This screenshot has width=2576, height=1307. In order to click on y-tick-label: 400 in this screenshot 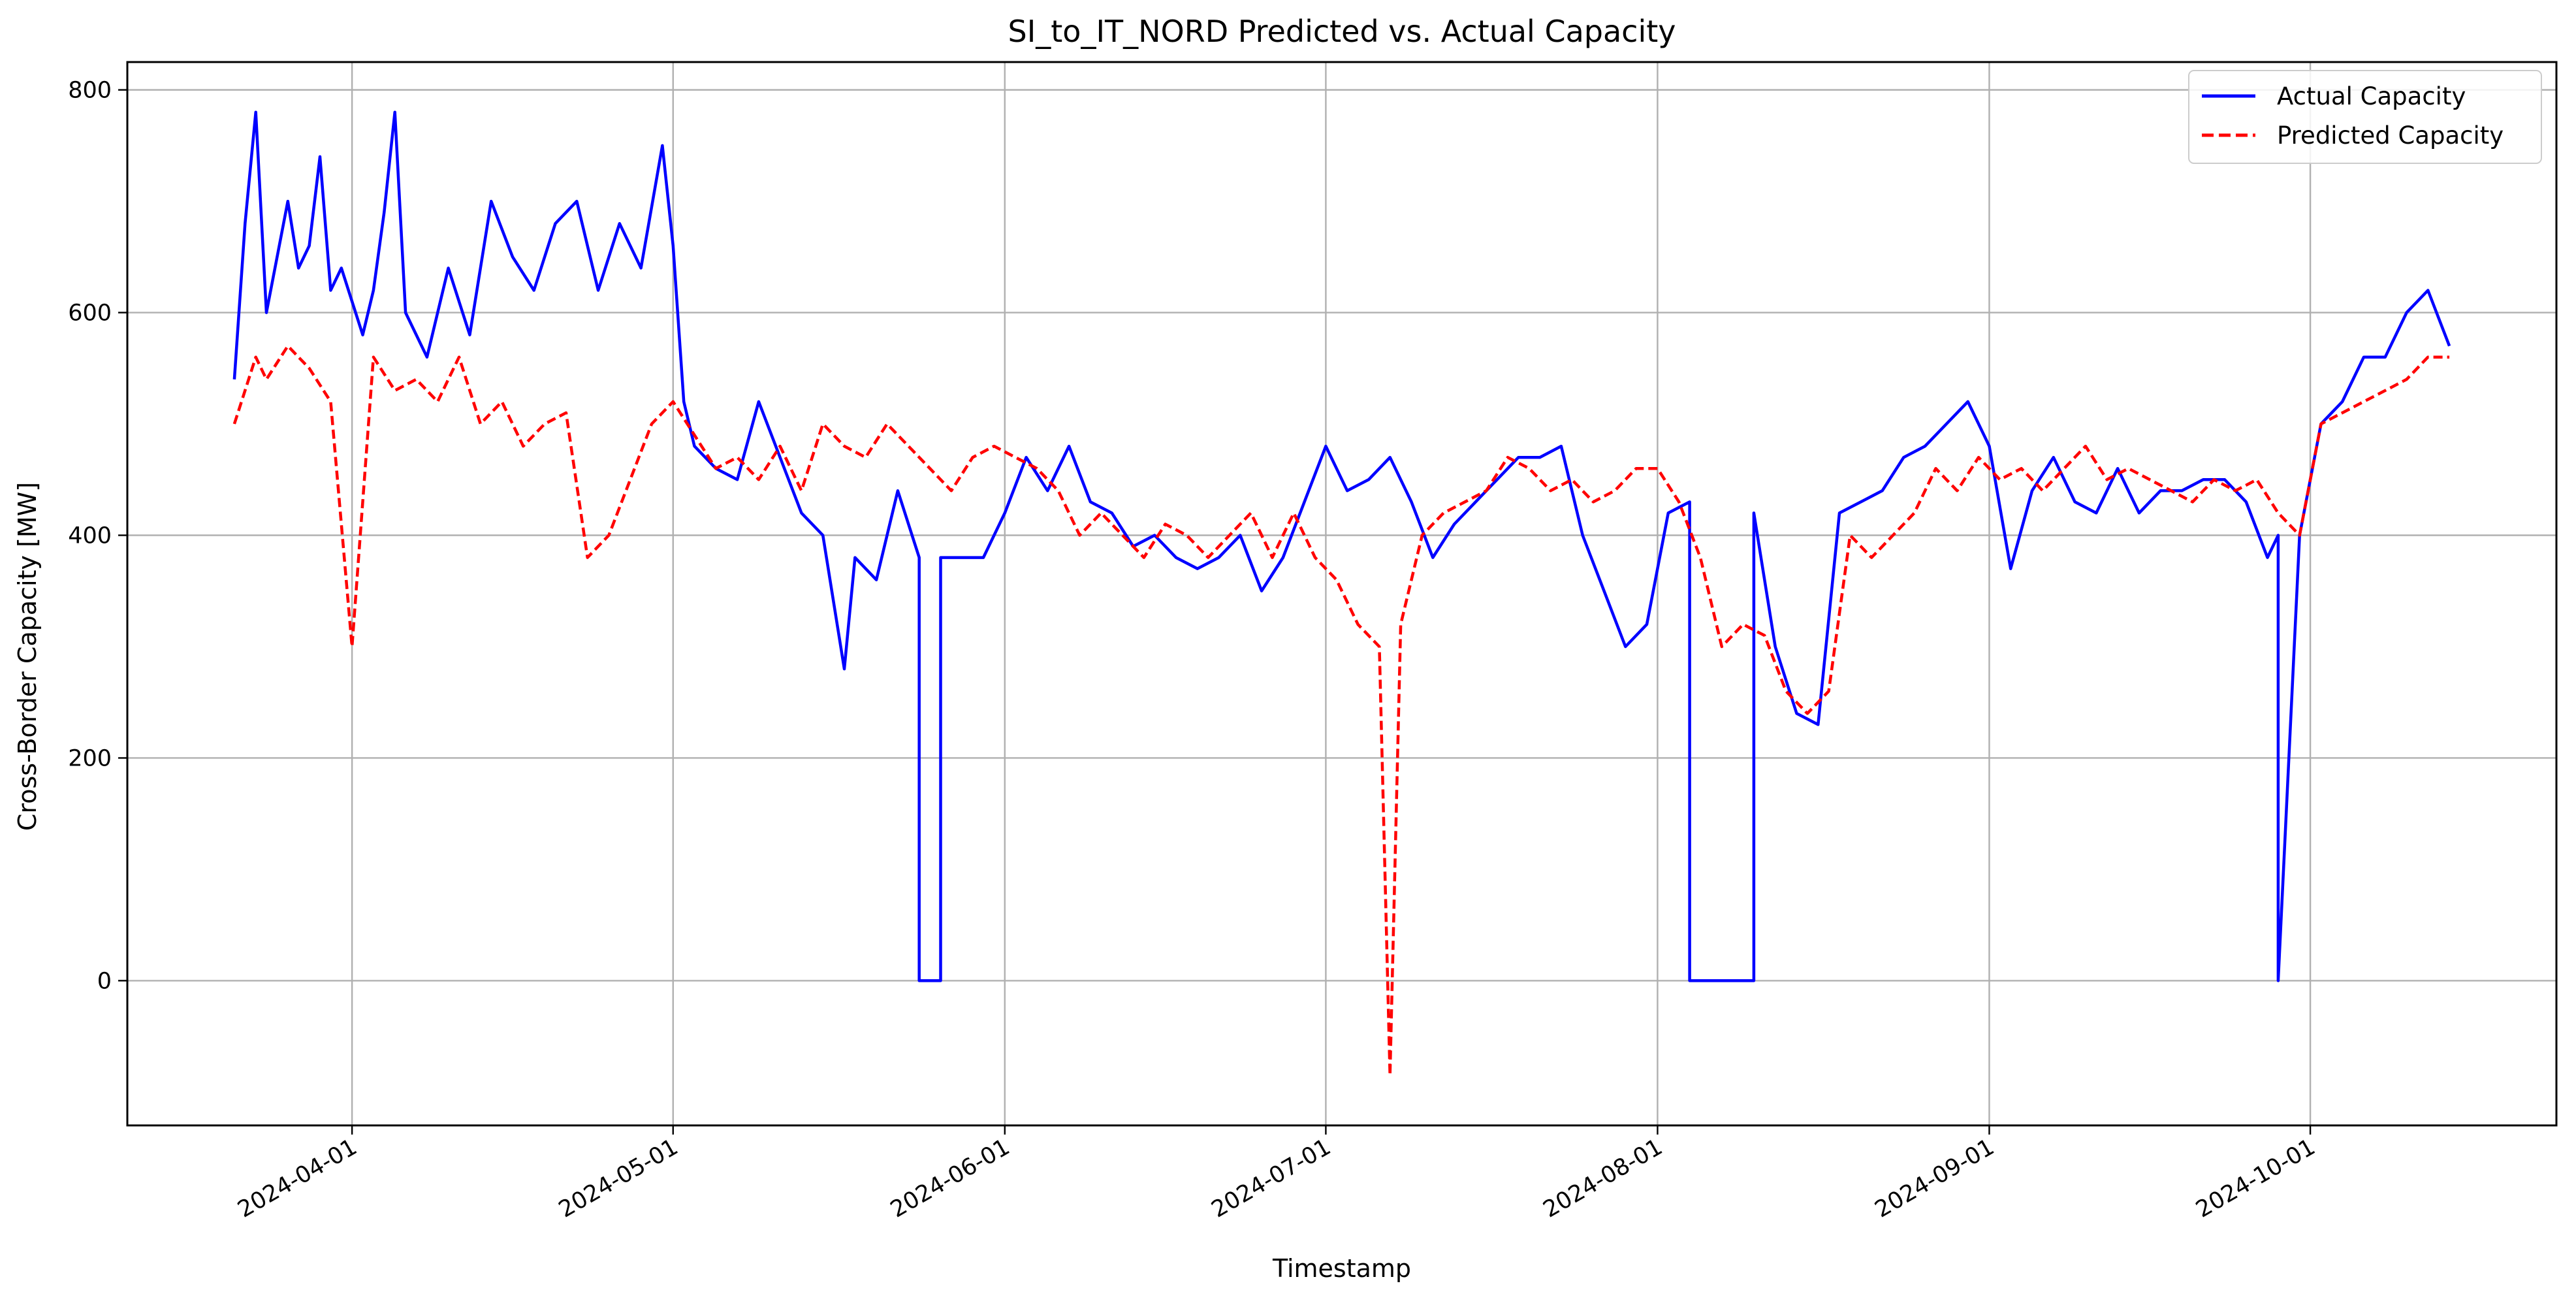, I will do `click(90, 536)`.